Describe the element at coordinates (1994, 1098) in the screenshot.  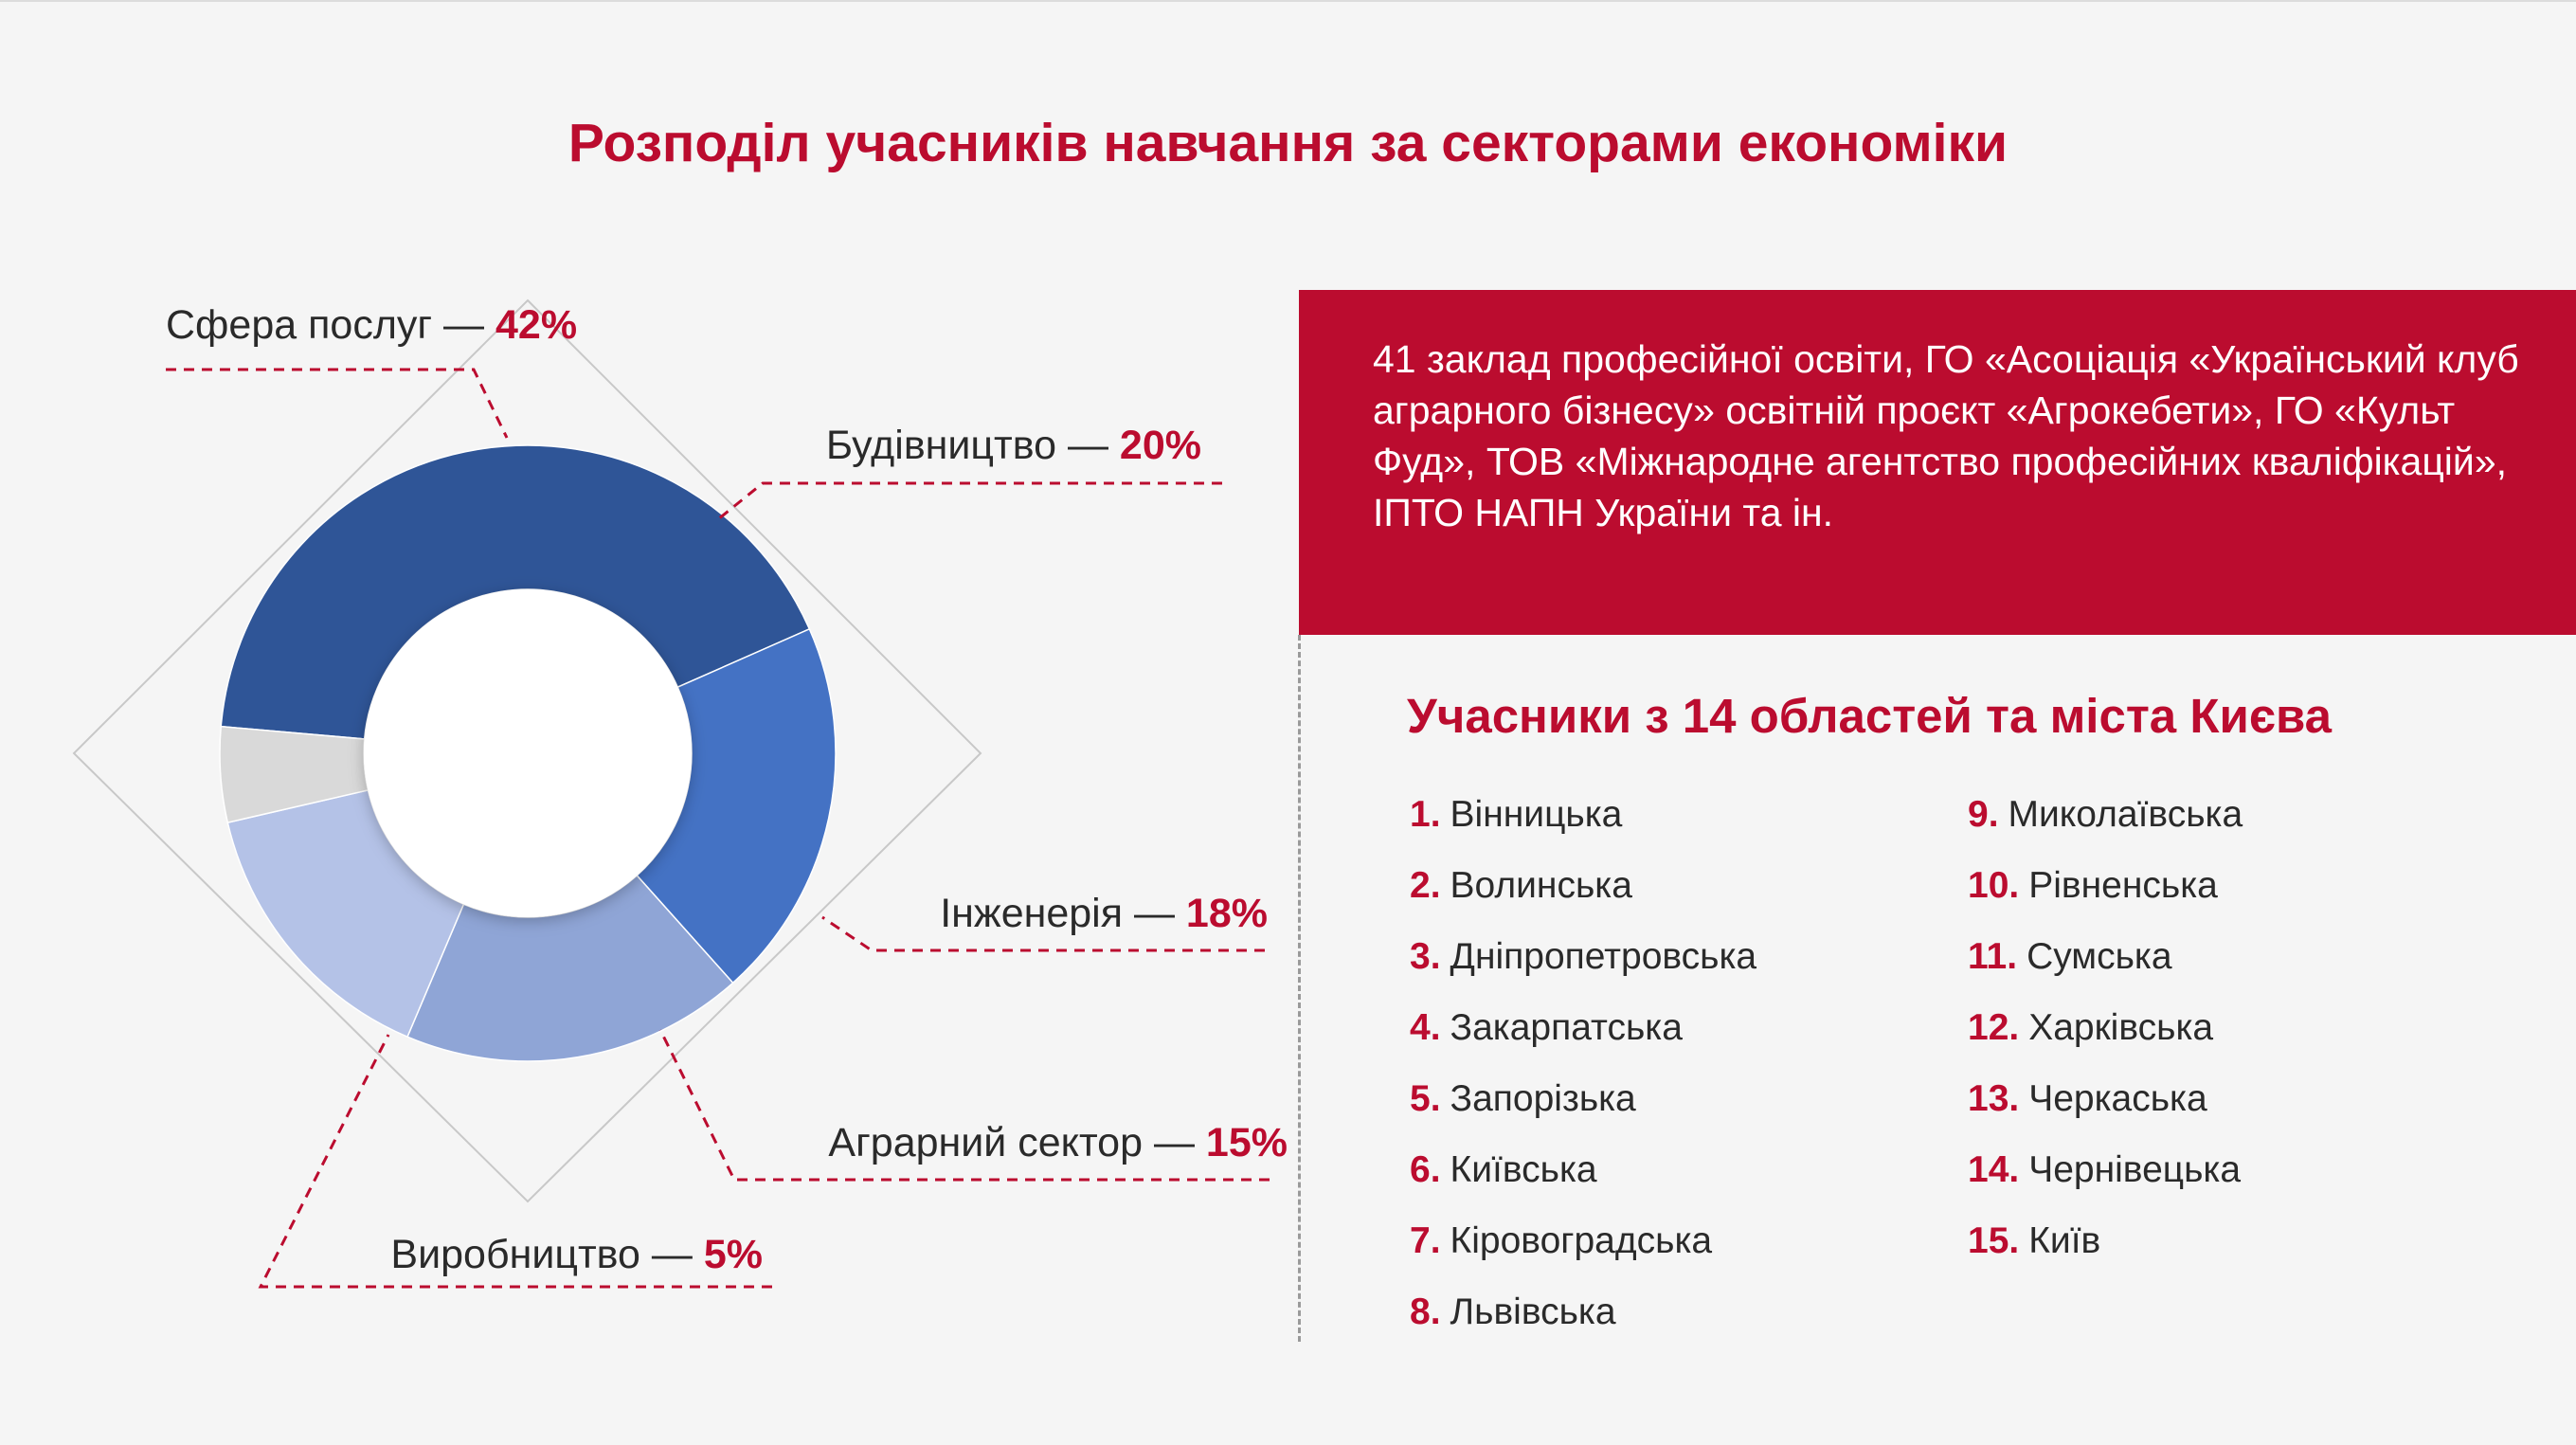
I see `region-number: 13.` at that location.